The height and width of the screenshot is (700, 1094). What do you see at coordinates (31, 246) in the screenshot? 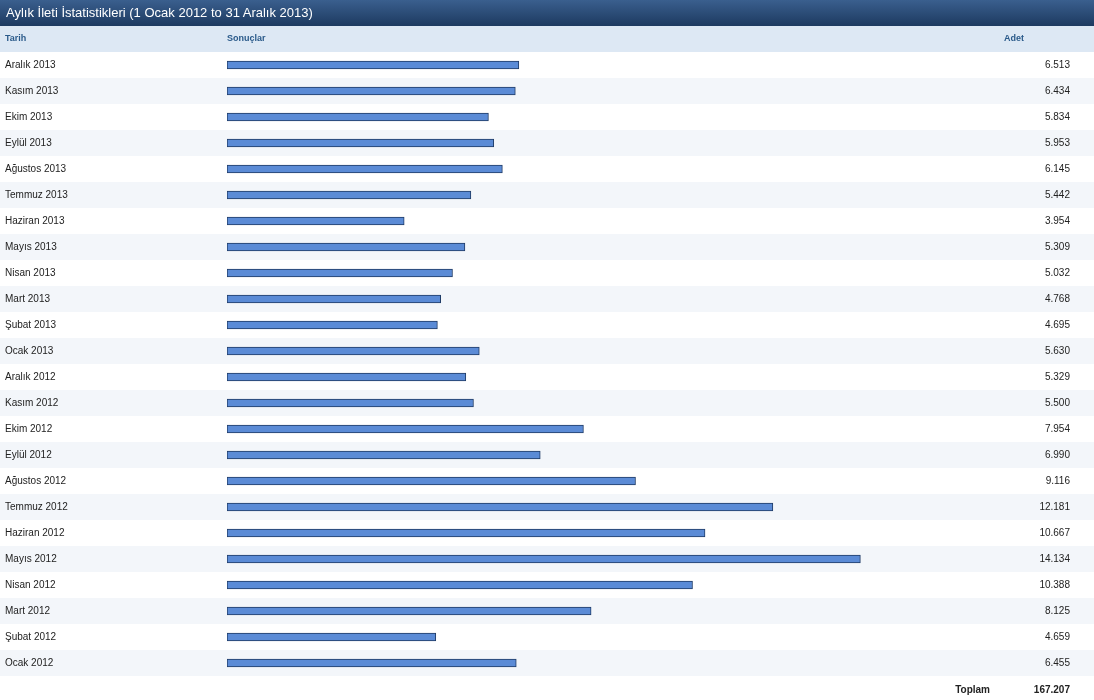
I see `y-tick-label: Mayıs 2013` at bounding box center [31, 246].